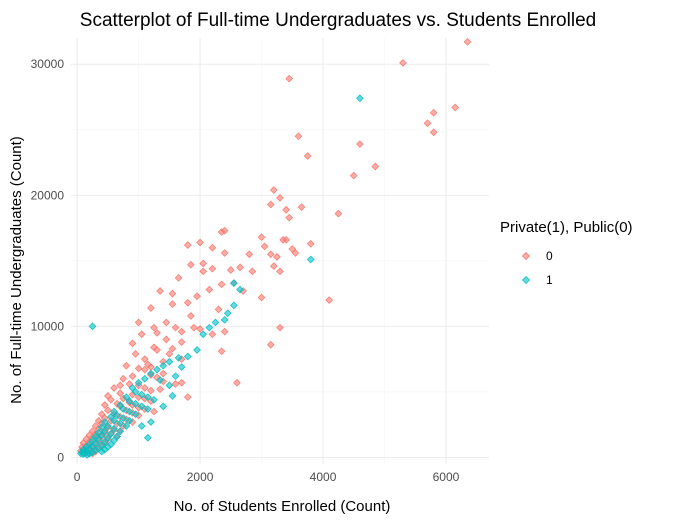 This screenshot has width=678, height=522. What do you see at coordinates (16, 270) in the screenshot?
I see `y-axis-title: No. of Full-time Undergraduates (Count)` at bounding box center [16, 270].